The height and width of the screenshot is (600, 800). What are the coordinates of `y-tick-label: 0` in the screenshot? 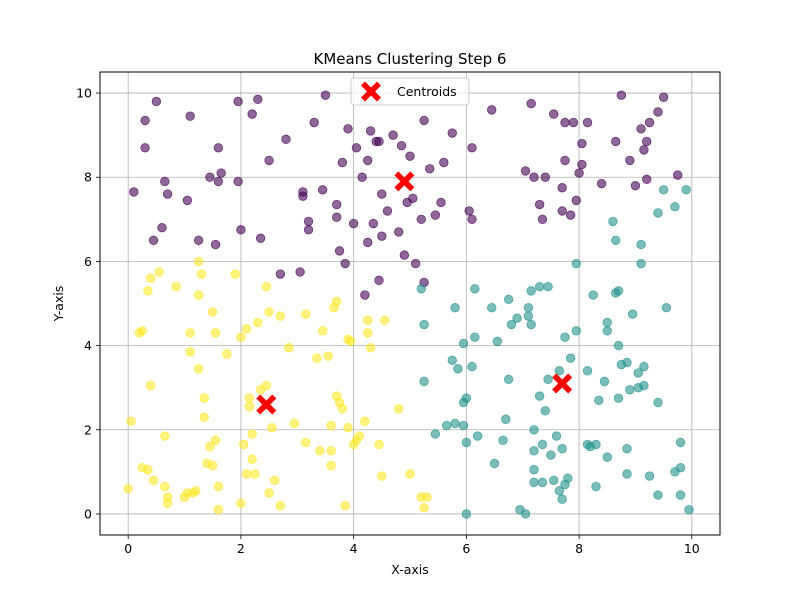 It's located at (88, 513).